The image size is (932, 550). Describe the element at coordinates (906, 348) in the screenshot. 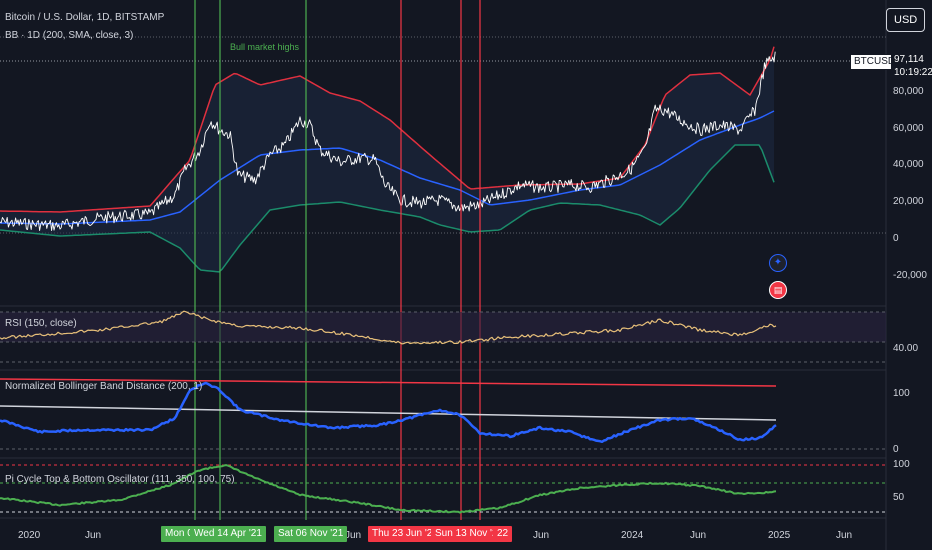

I see `rsi-axis-tick: 40.00` at that location.